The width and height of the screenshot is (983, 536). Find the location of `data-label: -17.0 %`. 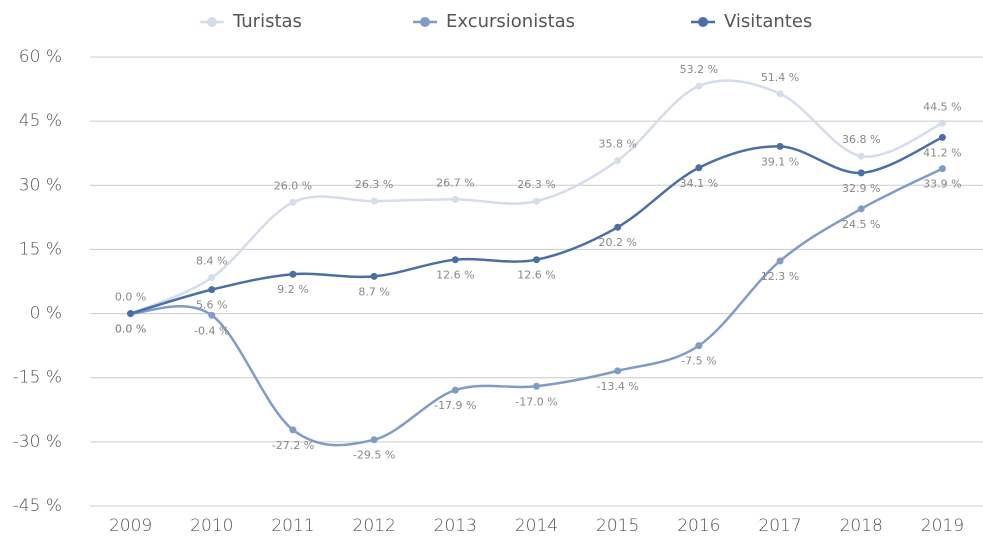

data-label: -17.0 % is located at coordinates (536, 401).